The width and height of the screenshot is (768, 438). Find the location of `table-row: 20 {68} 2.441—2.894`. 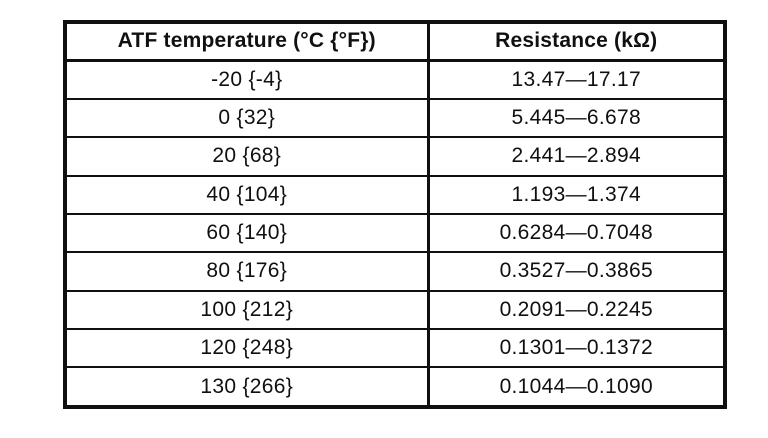

table-row: 20 {68} 2.441—2.894 is located at coordinates (395, 156).